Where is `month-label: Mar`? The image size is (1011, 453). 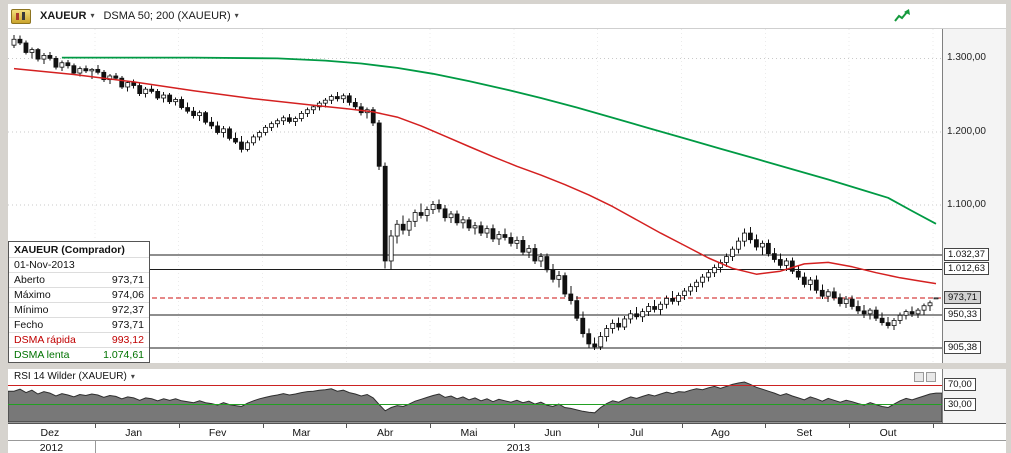 month-label: Mar is located at coordinates (301, 433).